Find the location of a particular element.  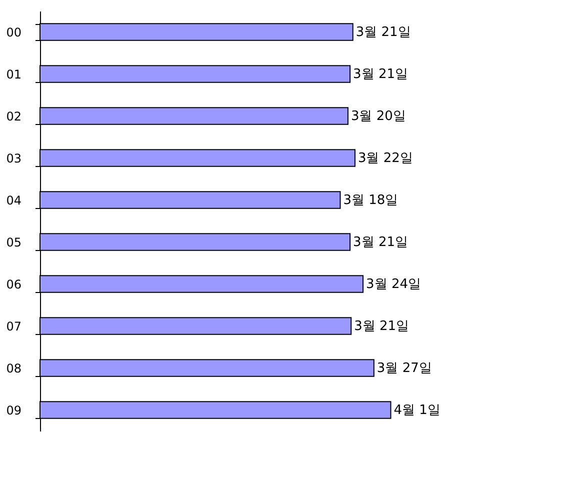

annotation: 3월 22일 is located at coordinates (385, 158).